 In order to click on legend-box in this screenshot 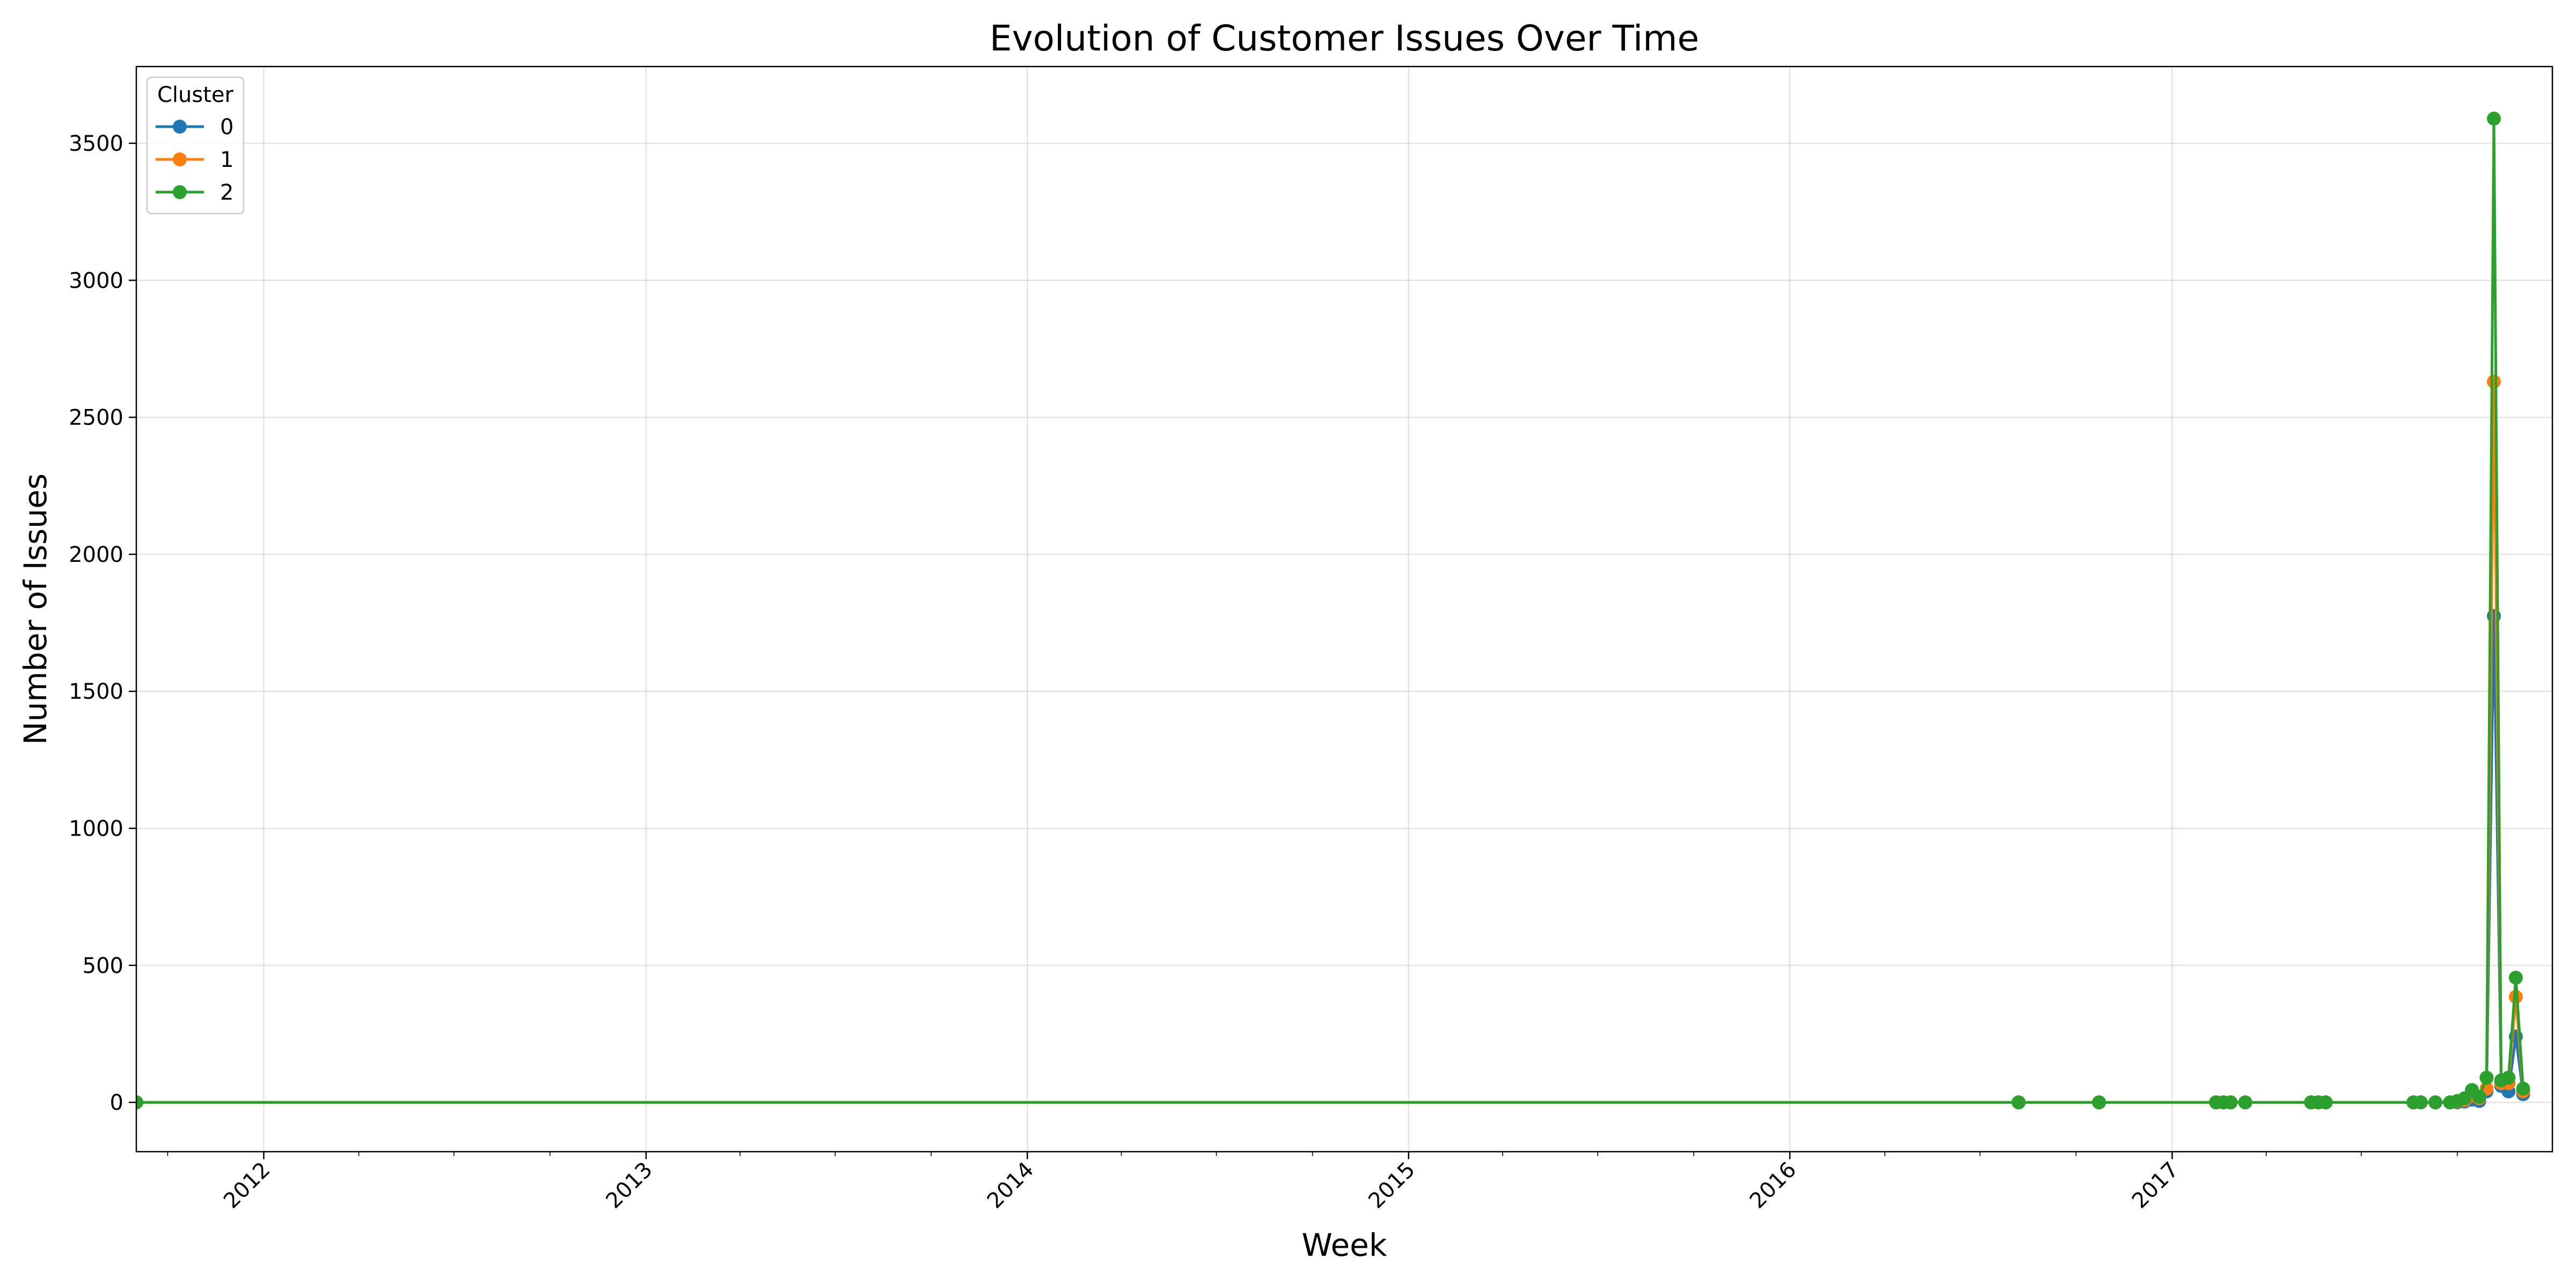, I will do `click(195, 145)`.